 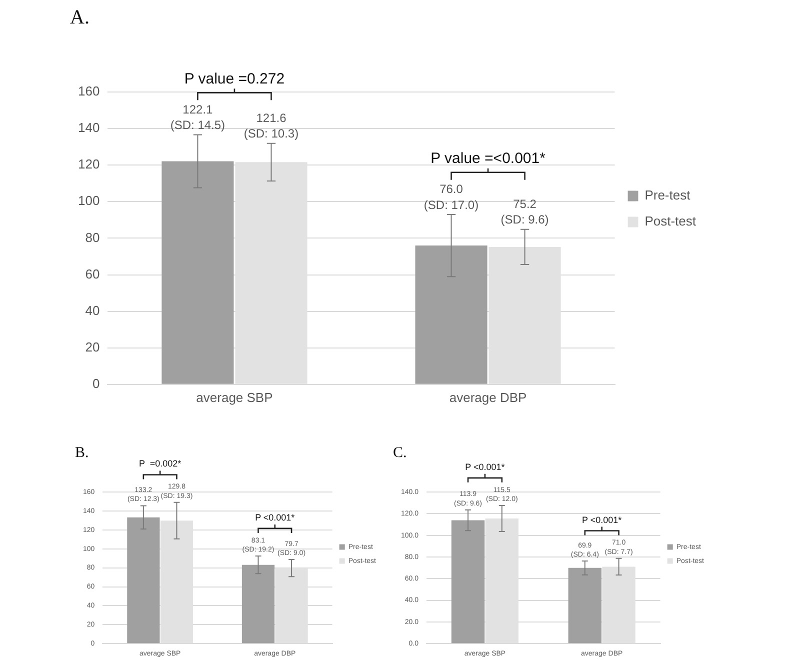 I want to click on data-label: 121.6 (SD: 10.3), so click(x=271, y=126).